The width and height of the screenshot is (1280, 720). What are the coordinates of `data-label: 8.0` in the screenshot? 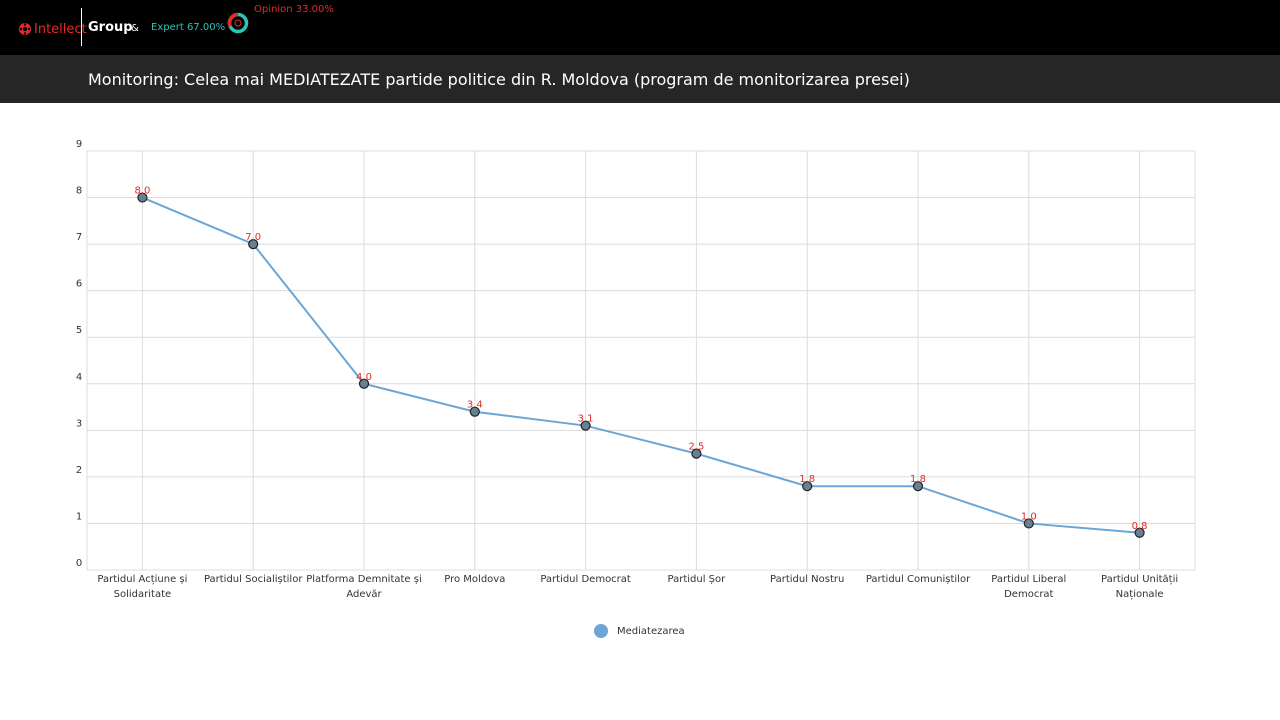 It's located at (142, 191).